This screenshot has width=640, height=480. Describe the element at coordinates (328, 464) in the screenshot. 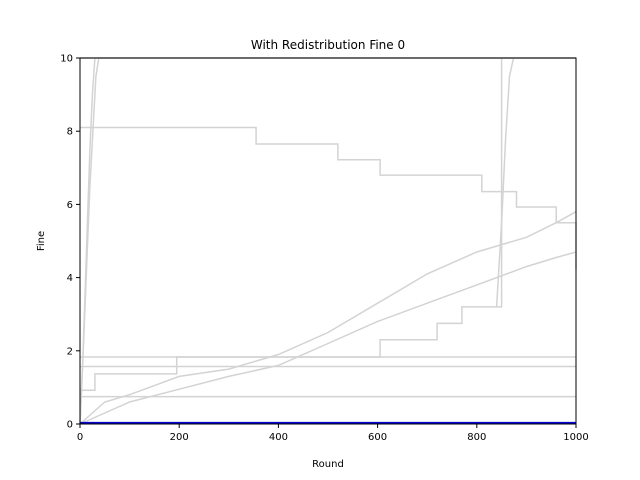

I see `x-axis-label: Round` at that location.